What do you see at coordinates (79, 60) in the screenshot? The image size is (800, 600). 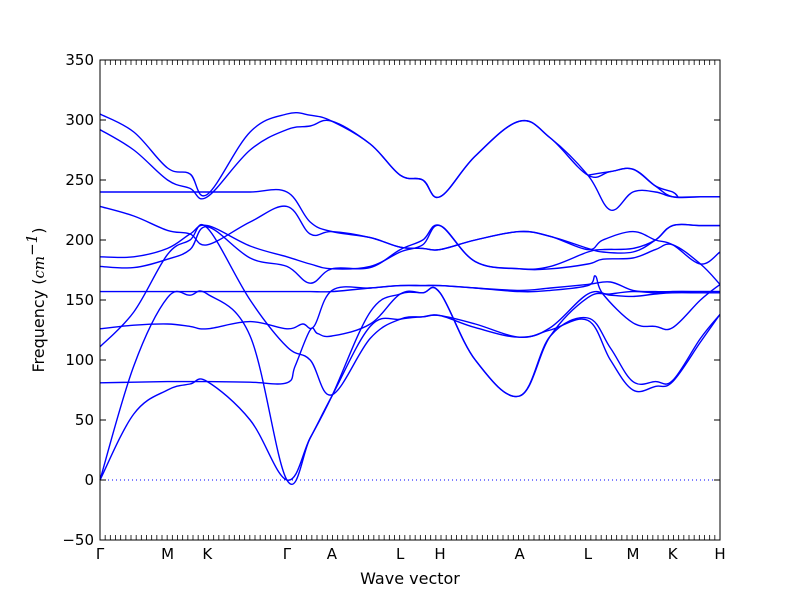 I see `y-tick-label: 350` at bounding box center [79, 60].